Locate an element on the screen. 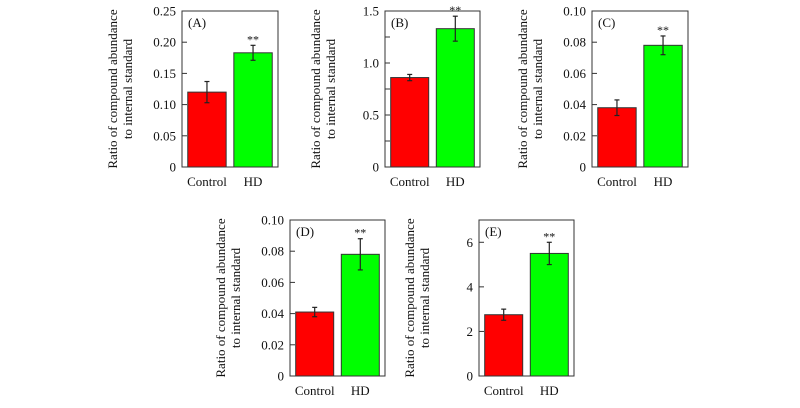 The height and width of the screenshot is (408, 800). y-tick-label: 0.15 is located at coordinates (164, 73).